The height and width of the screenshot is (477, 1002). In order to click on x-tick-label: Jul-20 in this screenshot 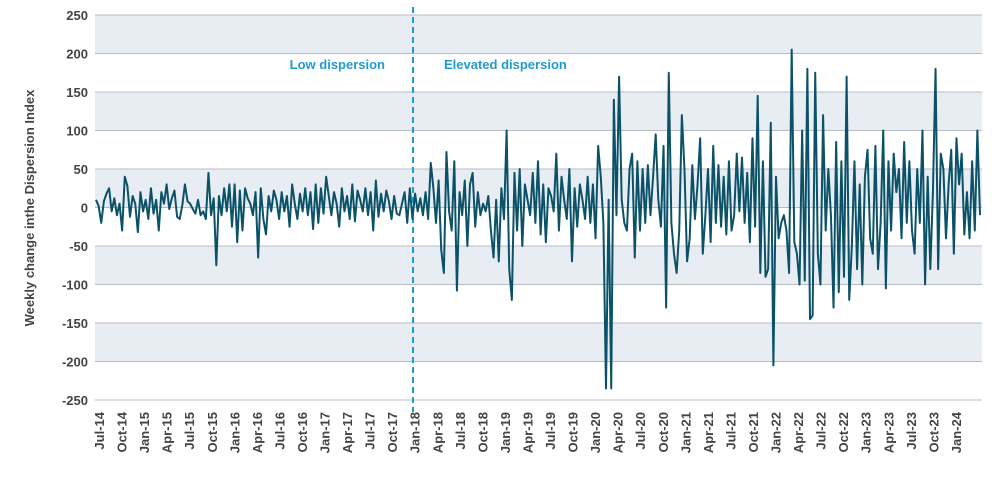, I will do `click(640, 431)`.